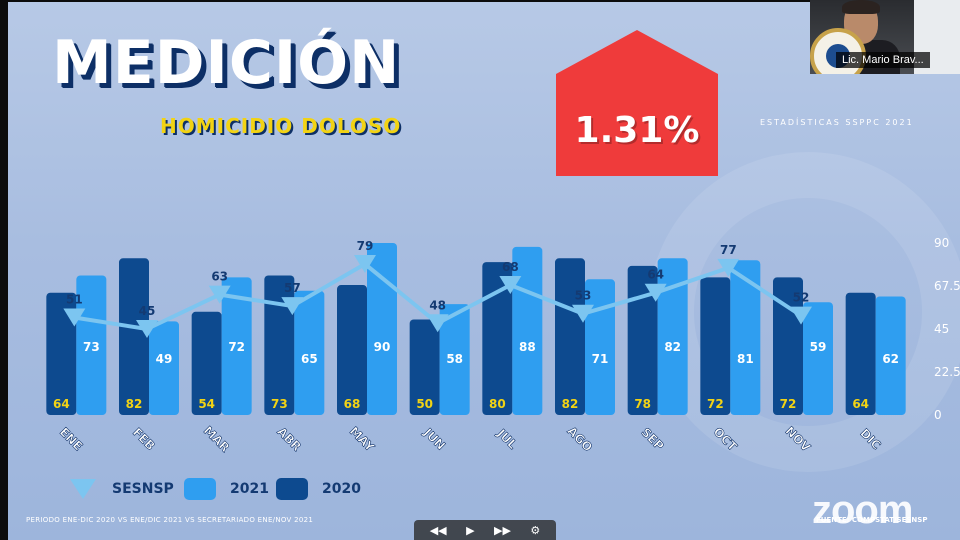 The image size is (960, 540). I want to click on sesnsp-label-nov: 52, so click(801, 298).